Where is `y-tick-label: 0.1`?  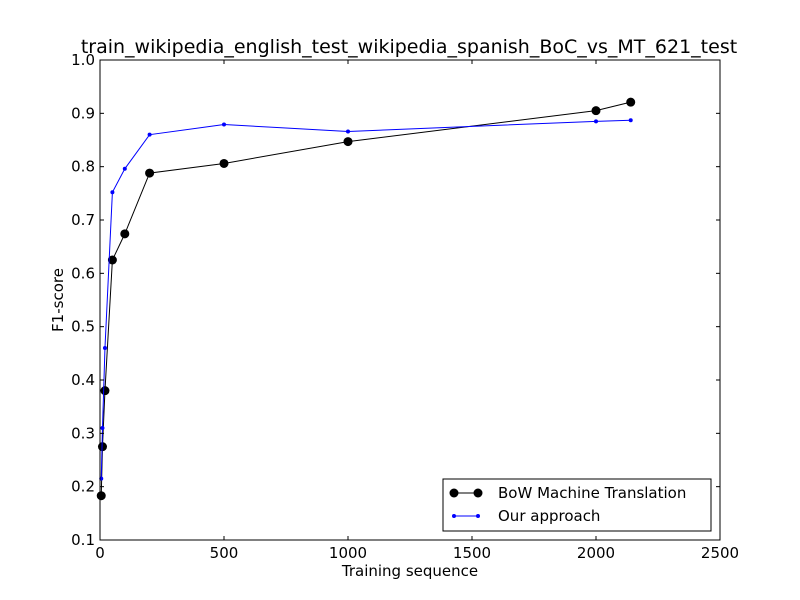
y-tick-label: 0.1 is located at coordinates (83, 540).